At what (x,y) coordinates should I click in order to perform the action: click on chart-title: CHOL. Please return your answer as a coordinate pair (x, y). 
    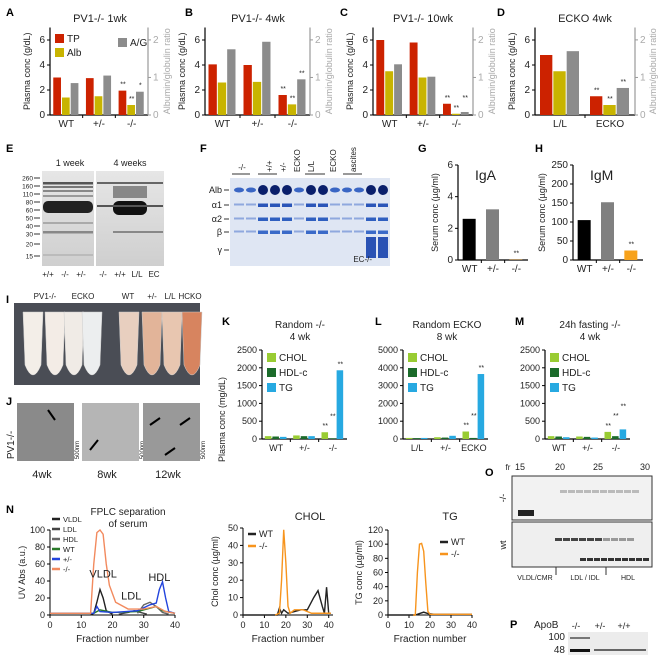
    Looking at the image, I should click on (310, 517).